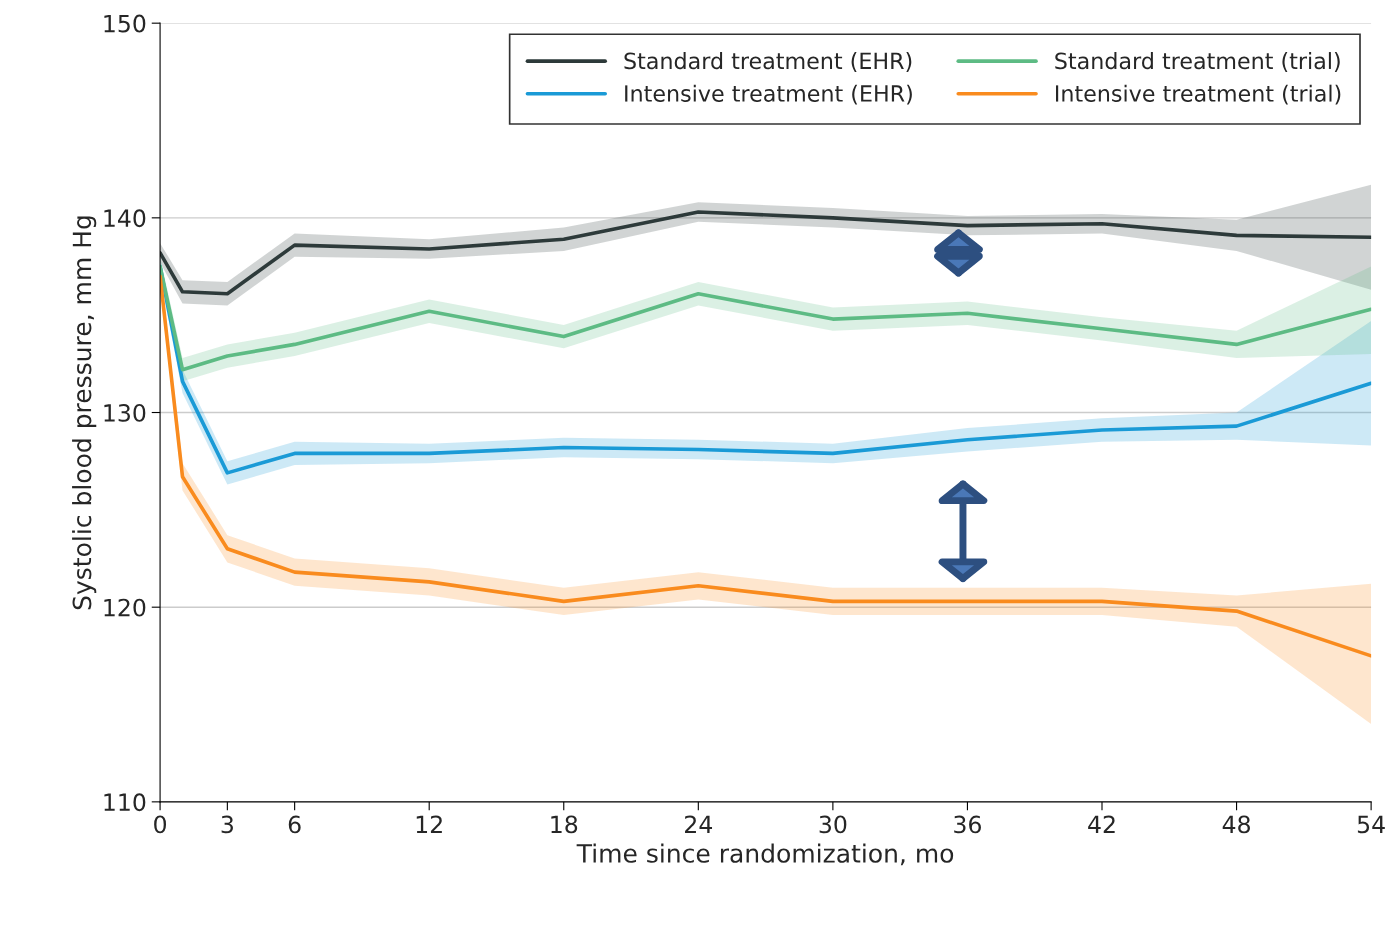 Image resolution: width=1392 pixels, height=927 pixels. What do you see at coordinates (125, 802) in the screenshot?
I see `y-tick-label: 110` at bounding box center [125, 802].